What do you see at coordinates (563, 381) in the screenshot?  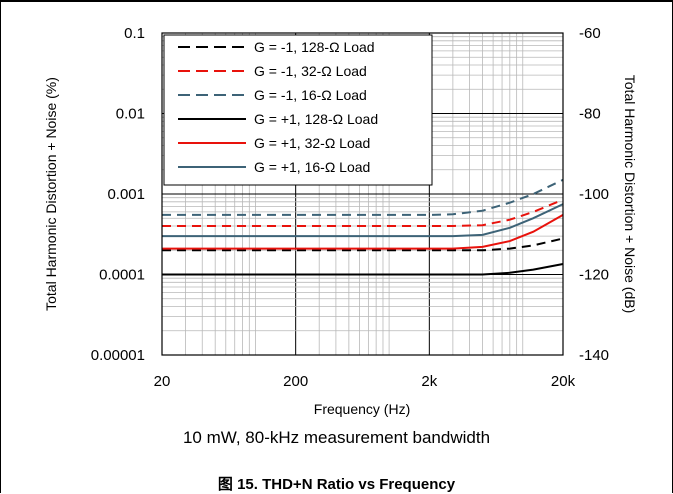 I see `x-tick-label: 20k` at bounding box center [563, 381].